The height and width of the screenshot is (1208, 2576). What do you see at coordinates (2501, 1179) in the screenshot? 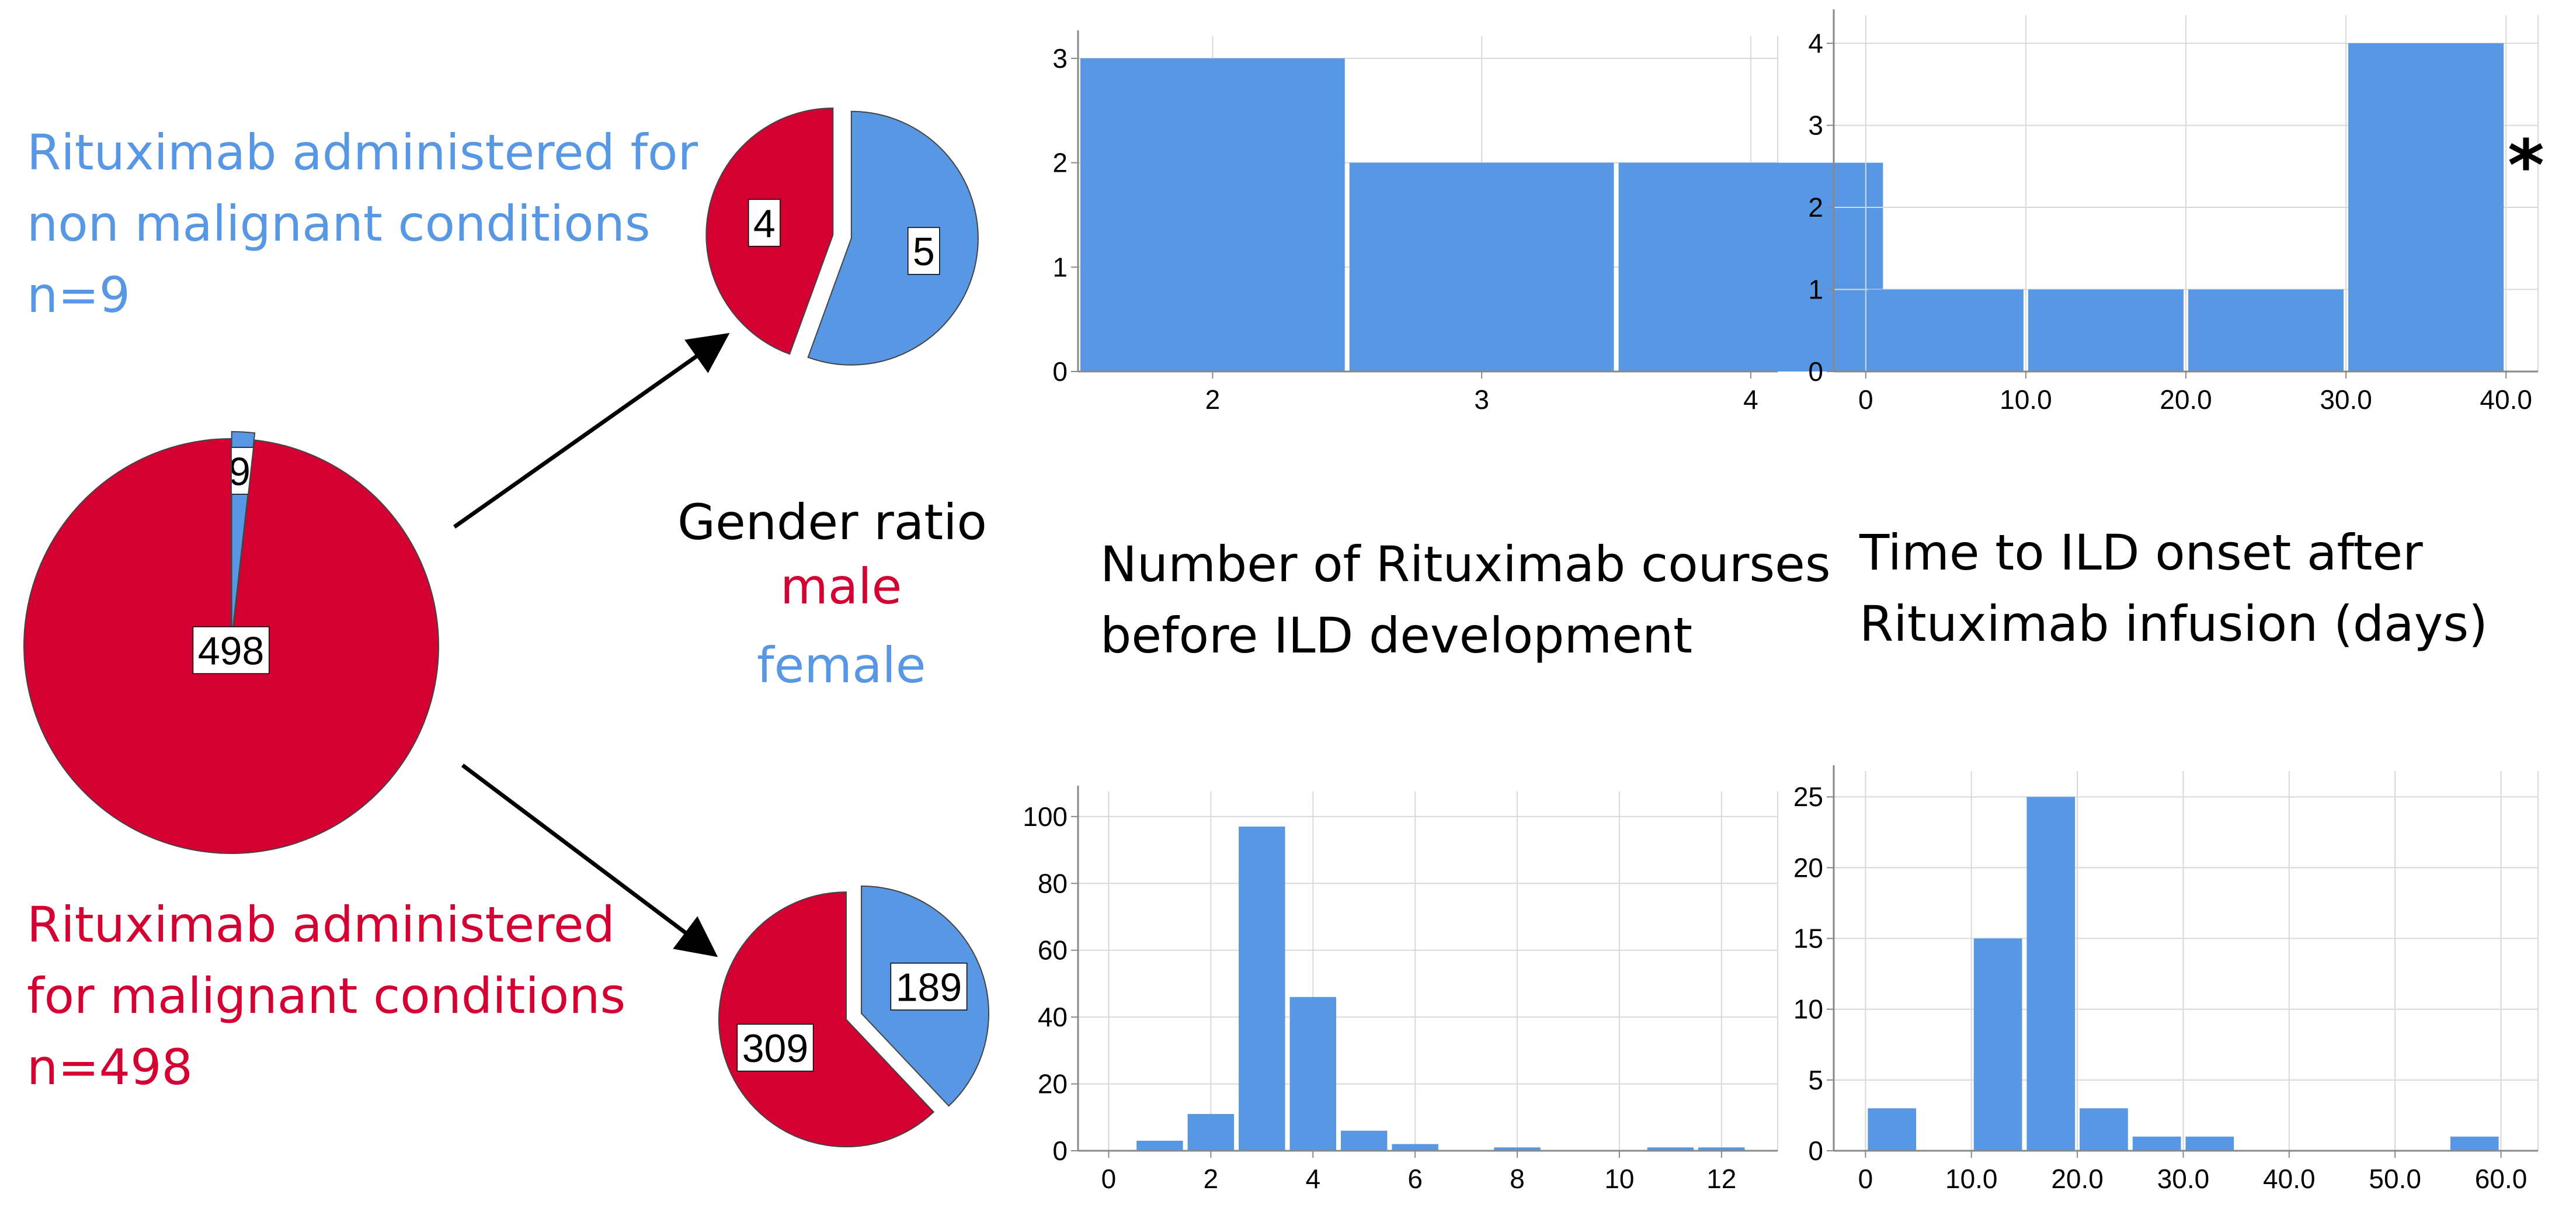
I see `hist-6-xtick-label-6: 60.0` at bounding box center [2501, 1179].